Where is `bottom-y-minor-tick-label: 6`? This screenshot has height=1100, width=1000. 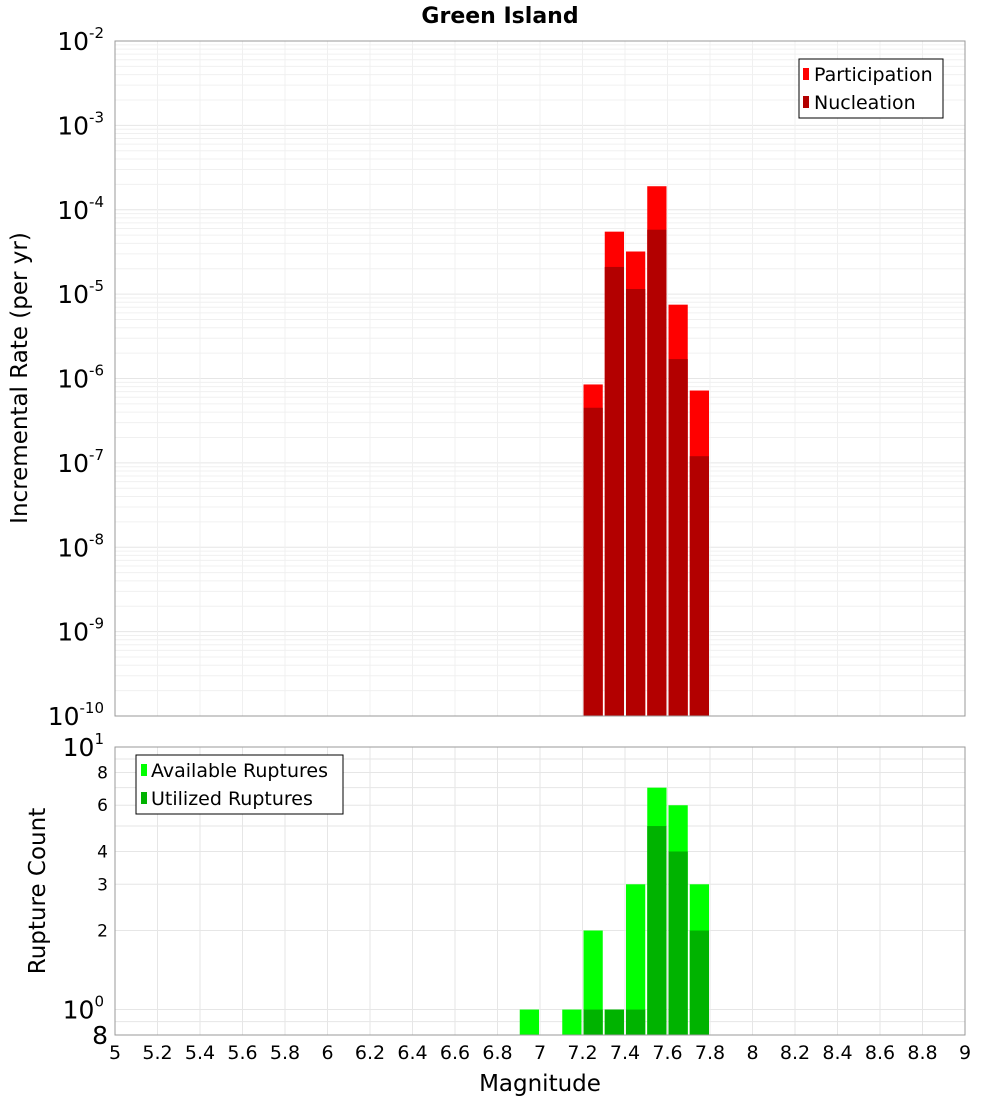
bottom-y-minor-tick-label: 6 is located at coordinates (102, 806).